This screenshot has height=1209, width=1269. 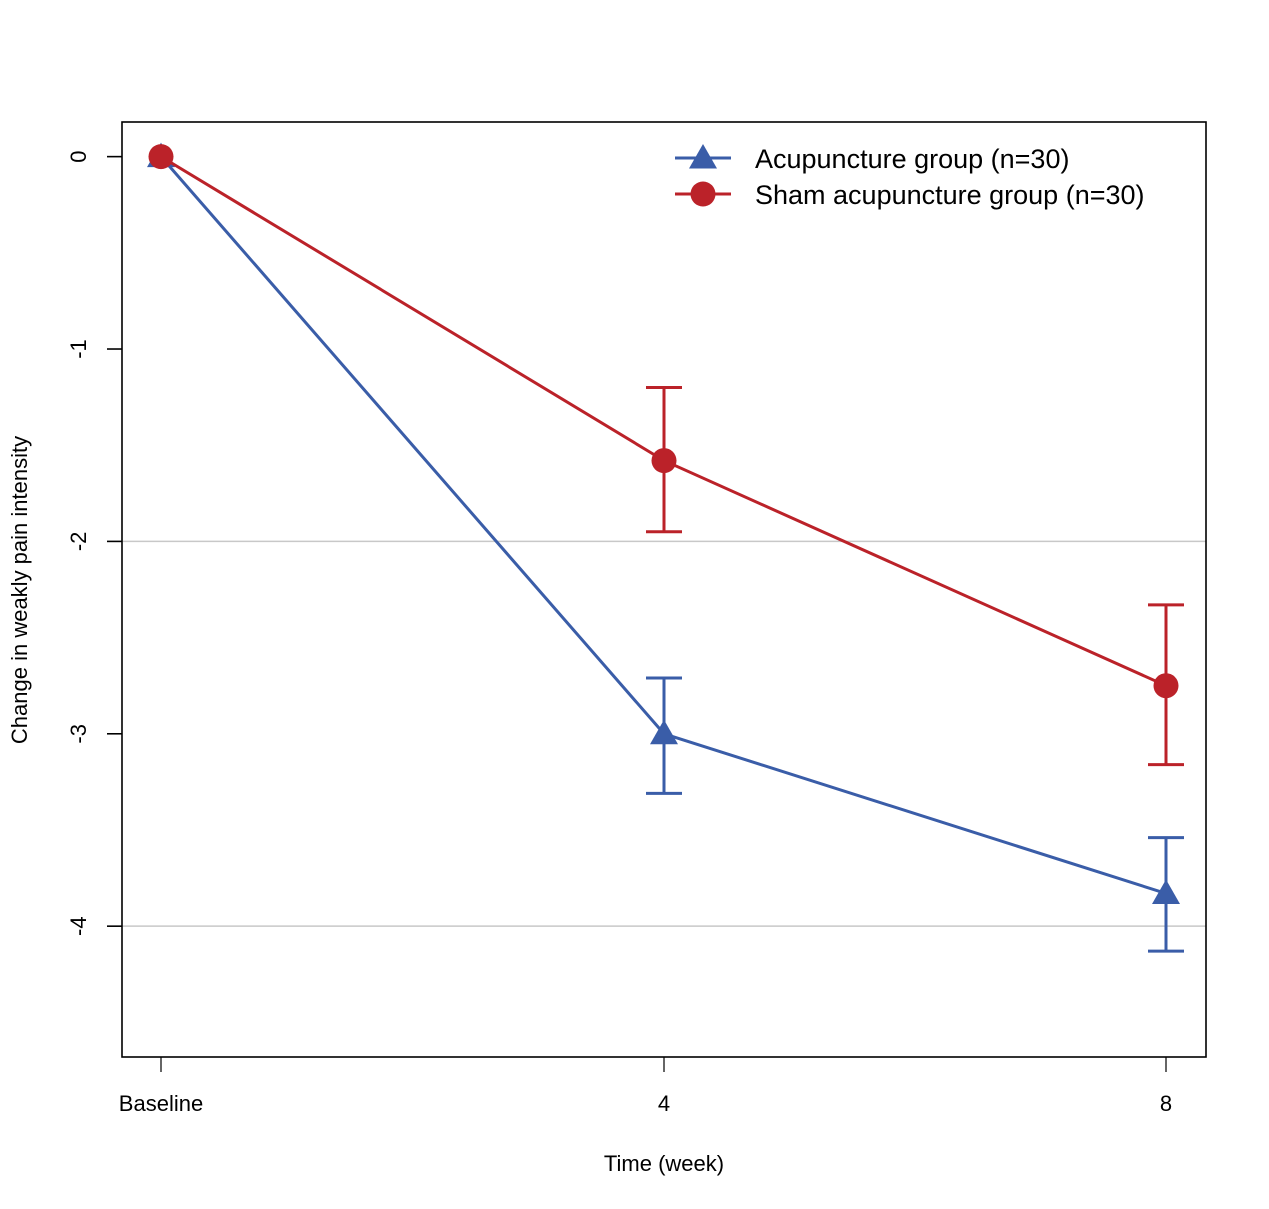 What do you see at coordinates (78, 542) in the screenshot?
I see `y-tick-label: -2` at bounding box center [78, 542].